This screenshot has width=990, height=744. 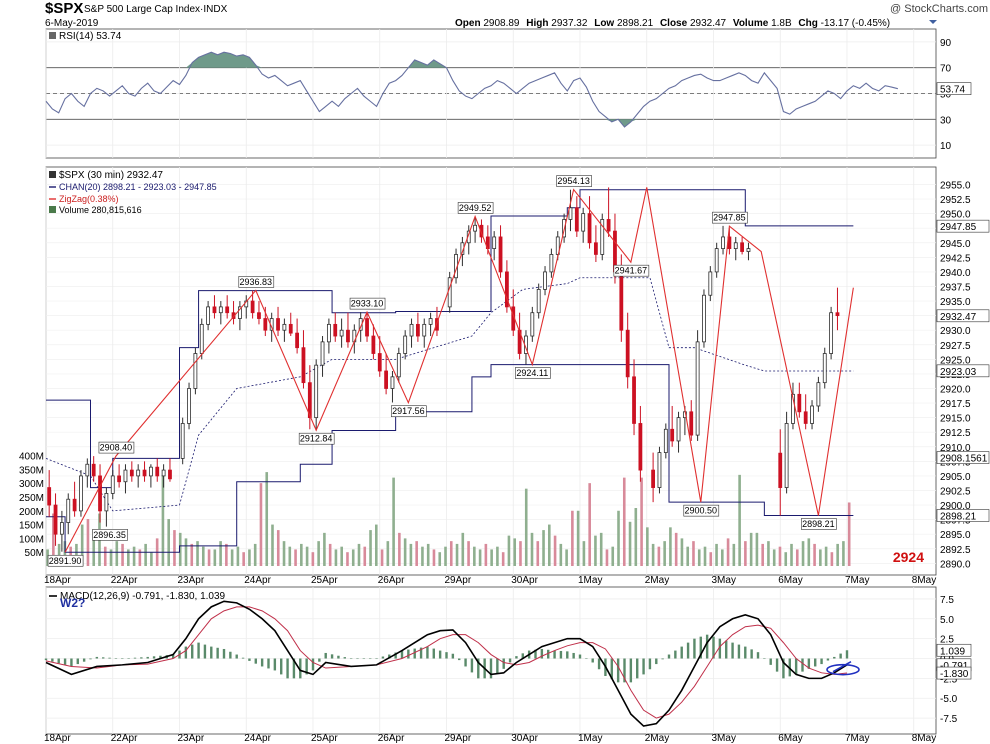 What do you see at coordinates (631, 271) in the screenshot?
I see `pivot-label-text: 2941.67` at bounding box center [631, 271].